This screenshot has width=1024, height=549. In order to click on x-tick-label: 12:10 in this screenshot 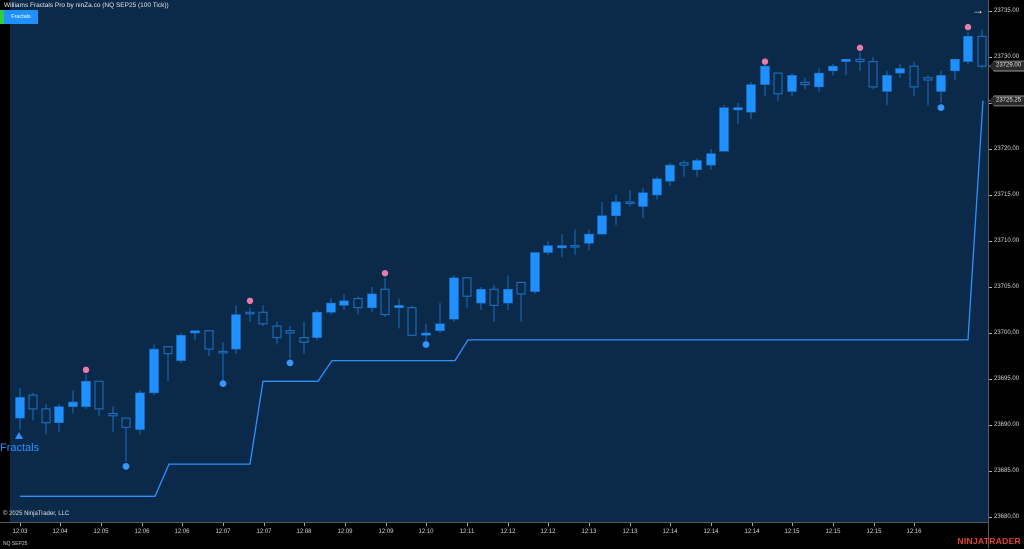, I will do `click(426, 532)`.